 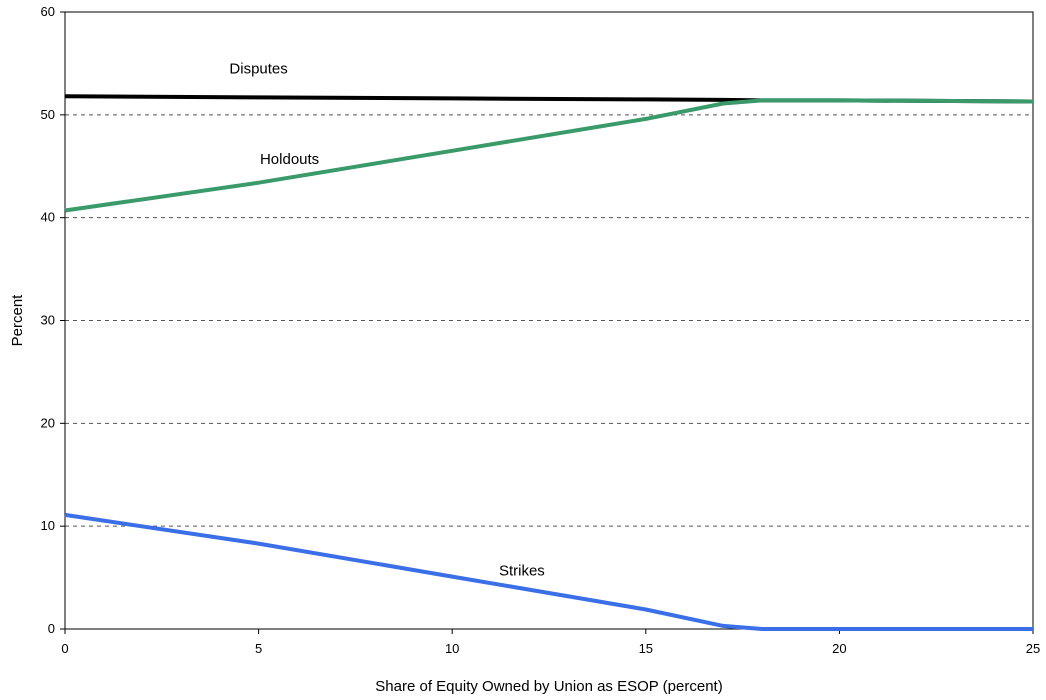 I want to click on x-tick-label-10: 10, so click(x=452, y=648).